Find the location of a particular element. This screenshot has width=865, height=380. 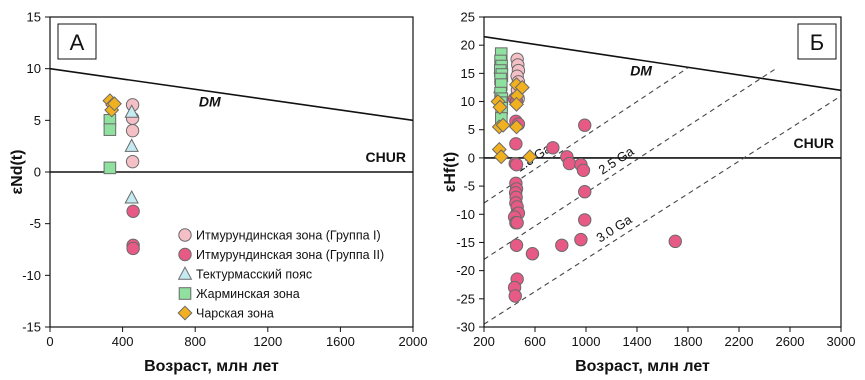

y-axis-label: εHf(t) is located at coordinates (450, 172).